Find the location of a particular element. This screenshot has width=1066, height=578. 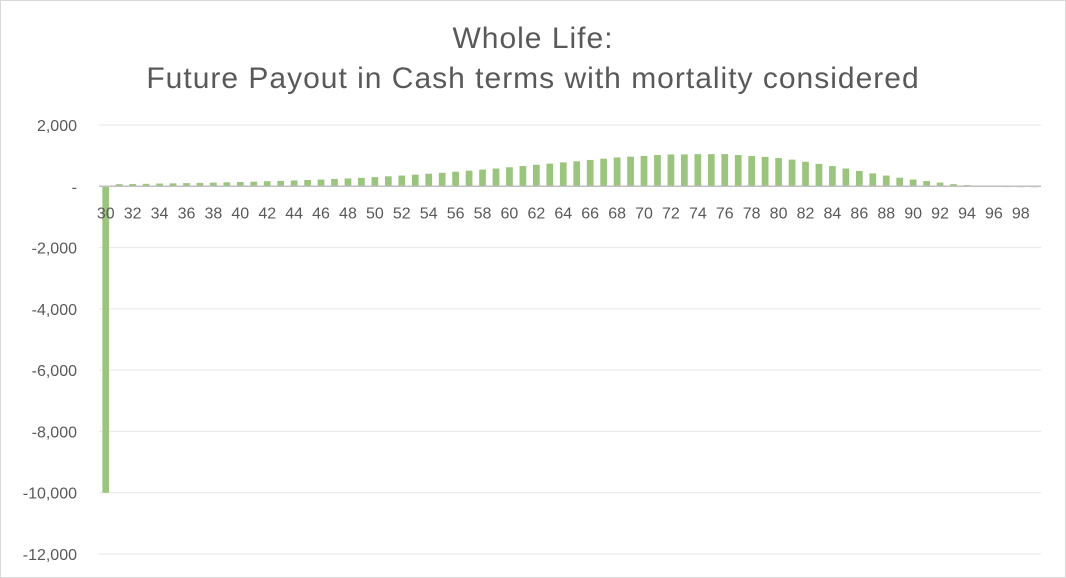

x-tick-label: 44 is located at coordinates (294, 213).